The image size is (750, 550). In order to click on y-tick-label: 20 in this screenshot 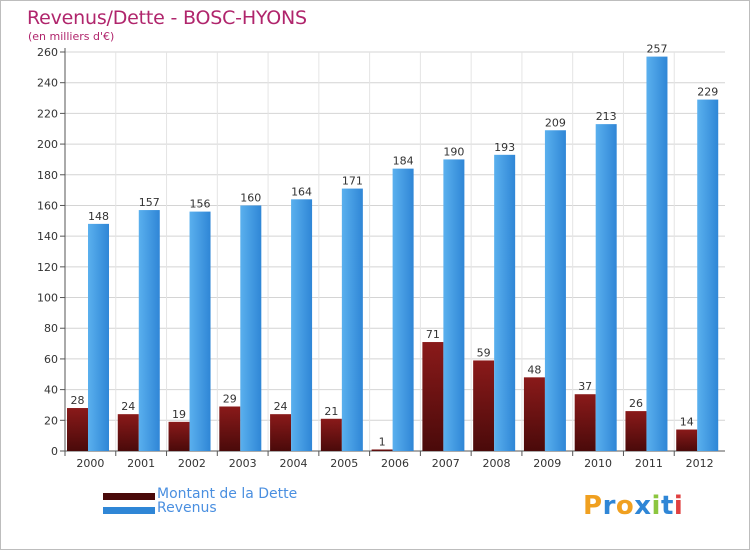, I will do `click(51, 420)`.